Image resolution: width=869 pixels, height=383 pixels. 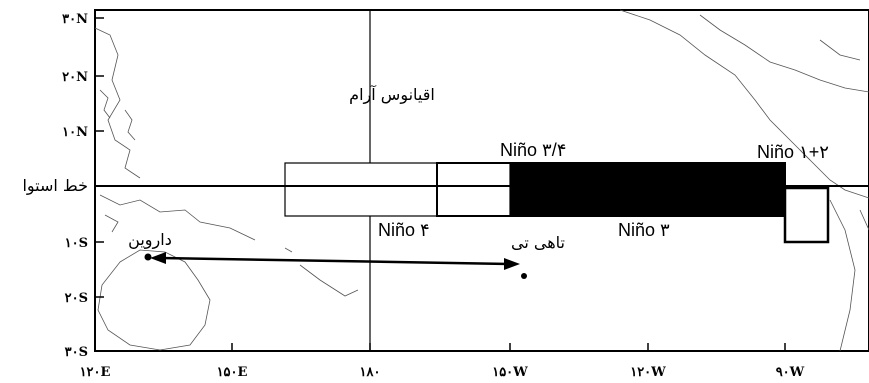 What do you see at coordinates (148, 257) in the screenshot?
I see `darwin-point` at bounding box center [148, 257].